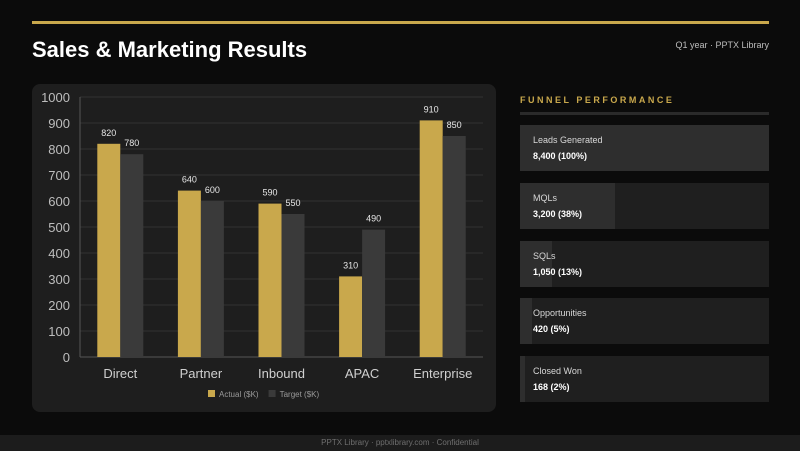 This screenshot has width=800, height=451. I want to click on data-label: 490, so click(373, 219).